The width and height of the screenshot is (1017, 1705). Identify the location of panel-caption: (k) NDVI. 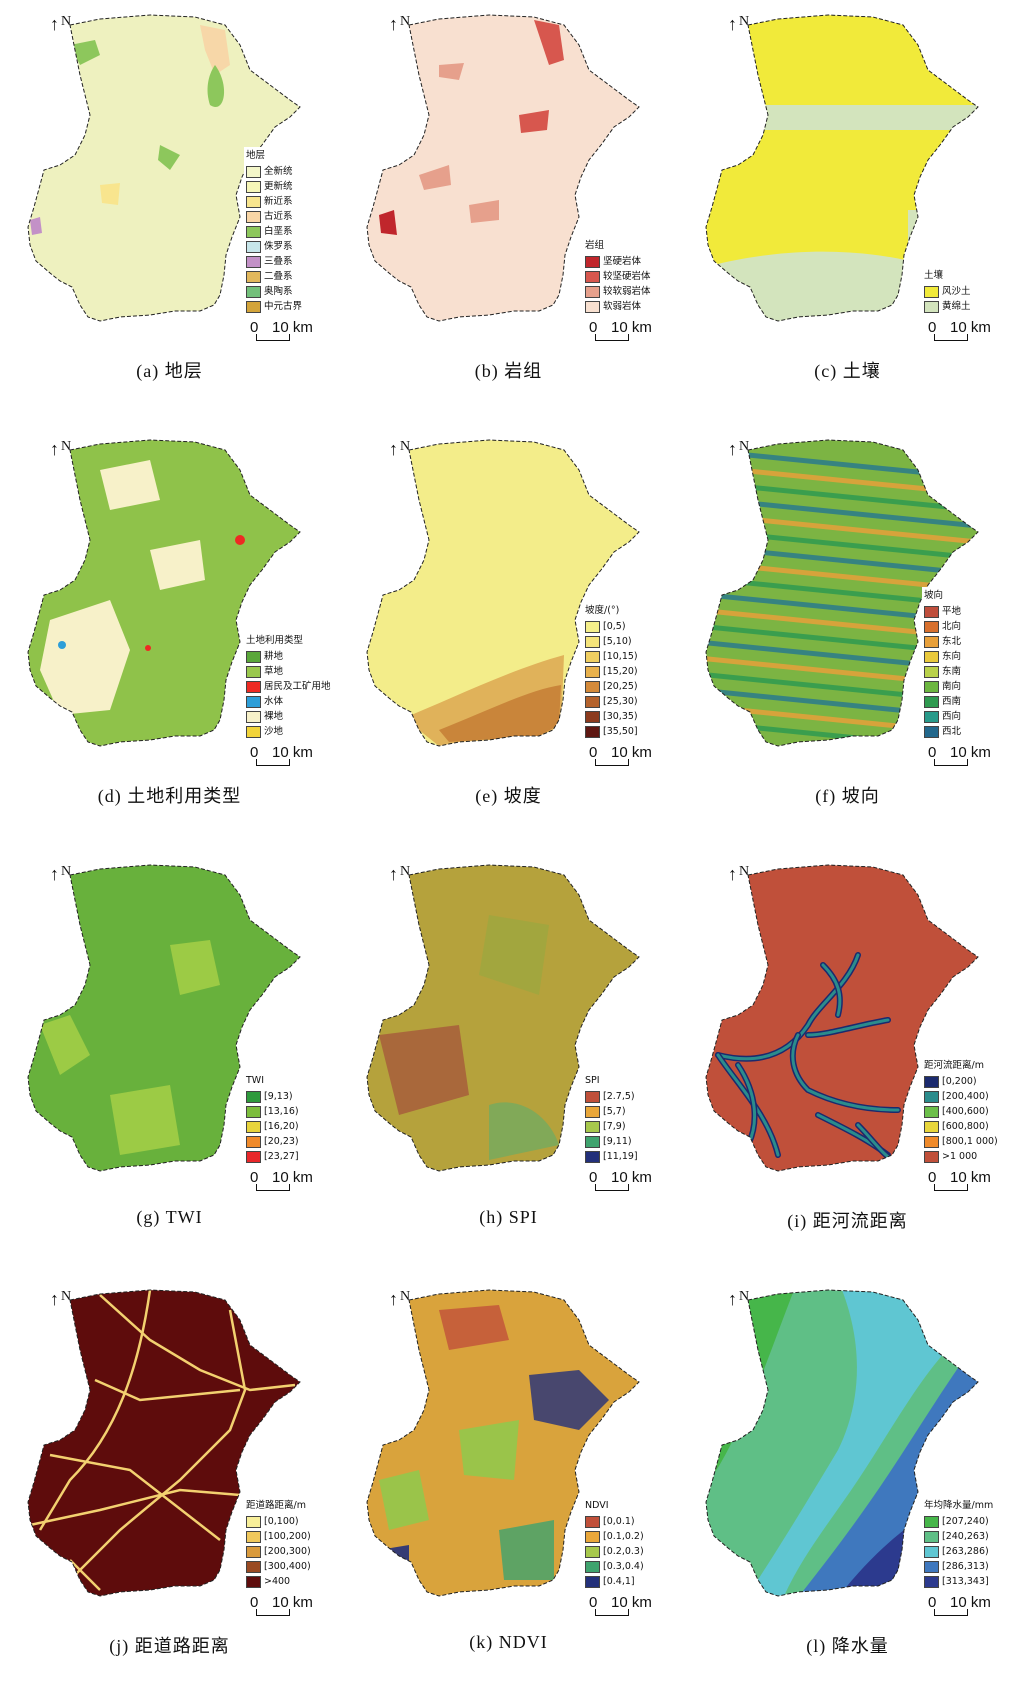
(508, 1642).